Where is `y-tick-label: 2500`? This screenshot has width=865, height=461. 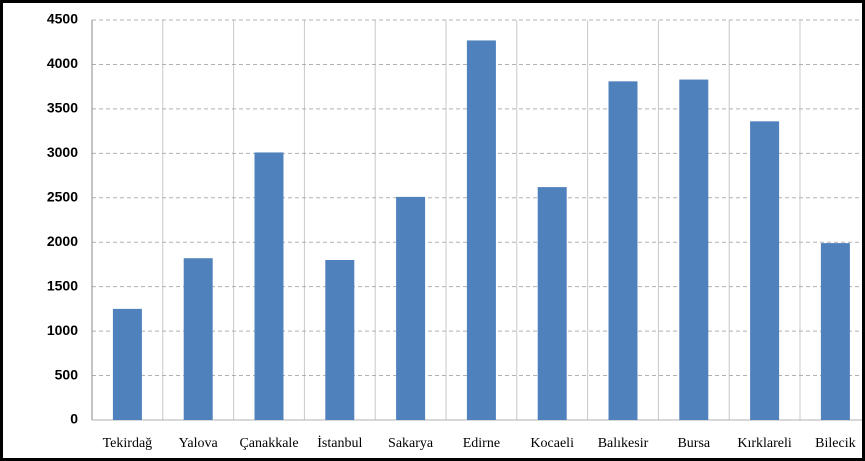
y-tick-label: 2500 is located at coordinates (62, 196).